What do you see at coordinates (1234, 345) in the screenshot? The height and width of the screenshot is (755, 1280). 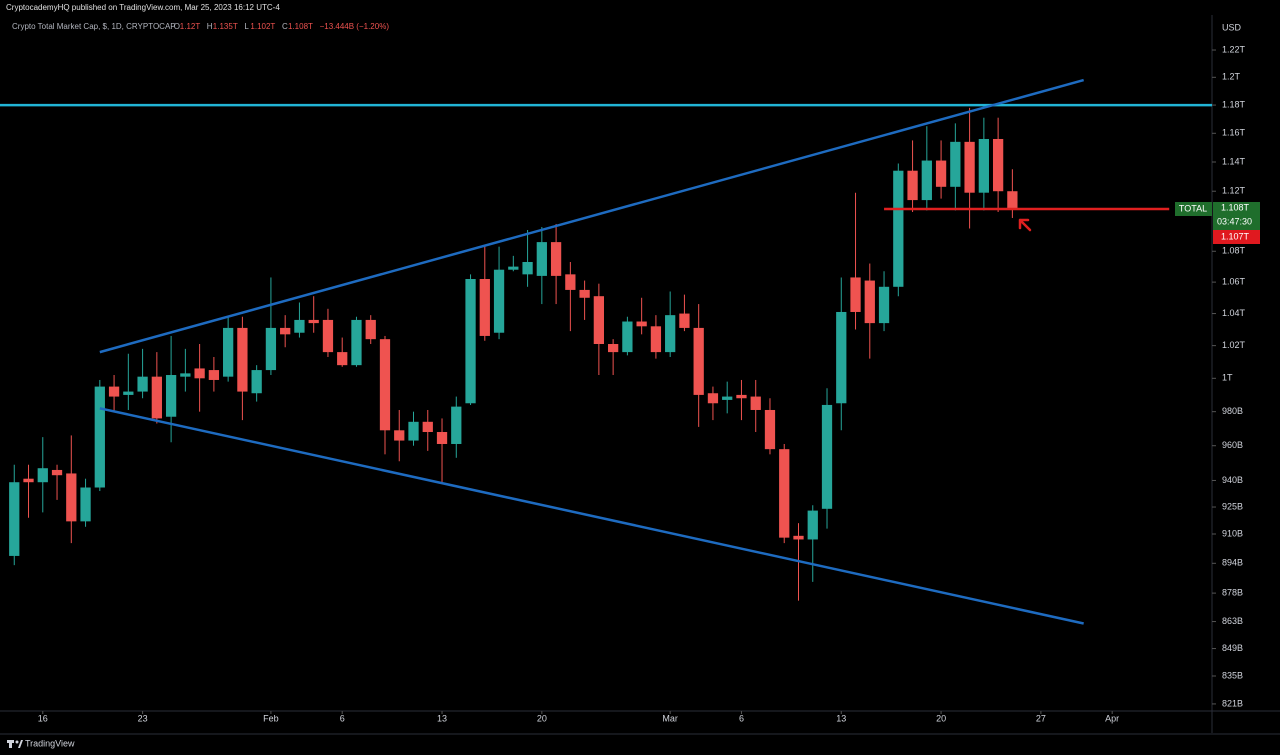 I see `y-tick-label: 1.02T` at bounding box center [1234, 345].